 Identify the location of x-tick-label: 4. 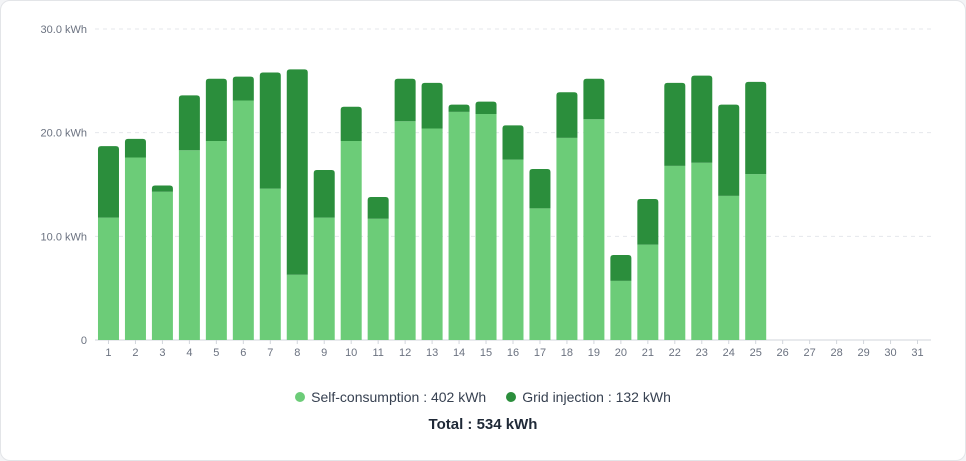
(189, 353).